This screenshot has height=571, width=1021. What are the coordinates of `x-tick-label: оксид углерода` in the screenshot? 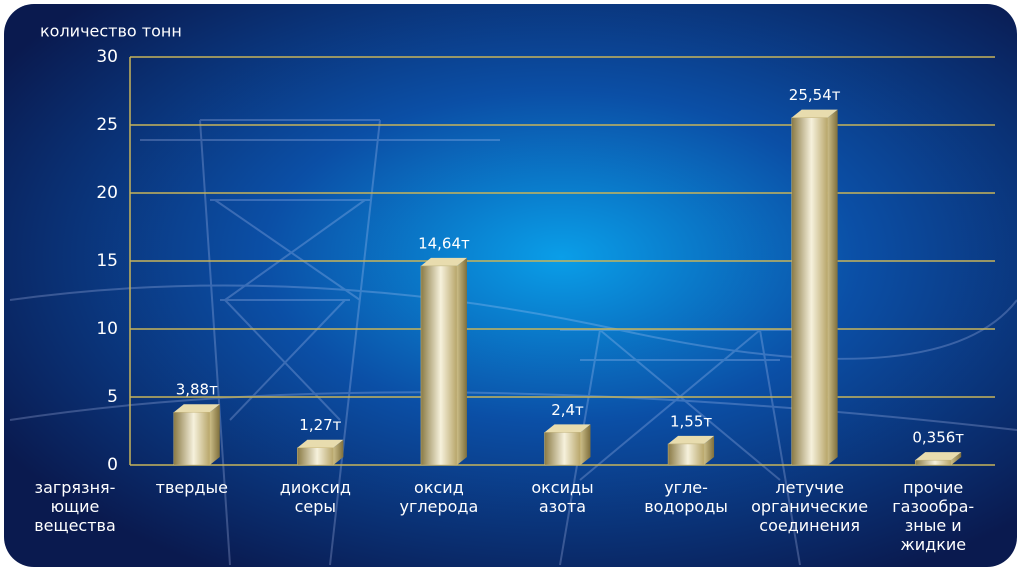 It's located at (439, 497).